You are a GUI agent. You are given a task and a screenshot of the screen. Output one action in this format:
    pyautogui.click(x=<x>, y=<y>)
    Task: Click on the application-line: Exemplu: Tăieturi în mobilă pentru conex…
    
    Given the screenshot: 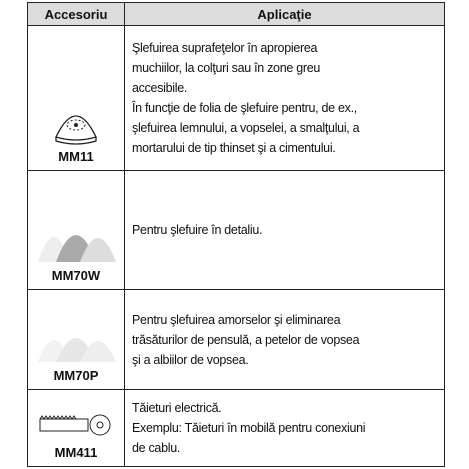 What is the action you would take?
    pyautogui.click(x=249, y=428)
    